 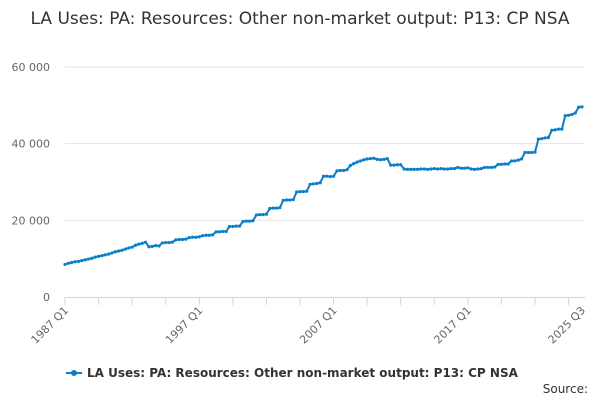 What do you see at coordinates (31, 67) in the screenshot?
I see `y-tick-label: 60 000` at bounding box center [31, 67].